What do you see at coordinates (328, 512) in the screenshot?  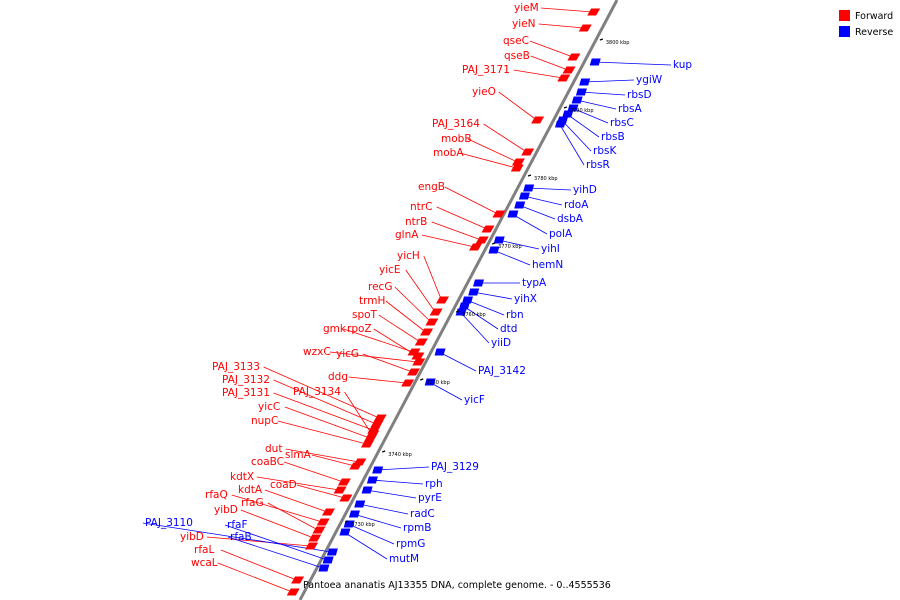 I see `gene-feature-kdta` at bounding box center [328, 512].